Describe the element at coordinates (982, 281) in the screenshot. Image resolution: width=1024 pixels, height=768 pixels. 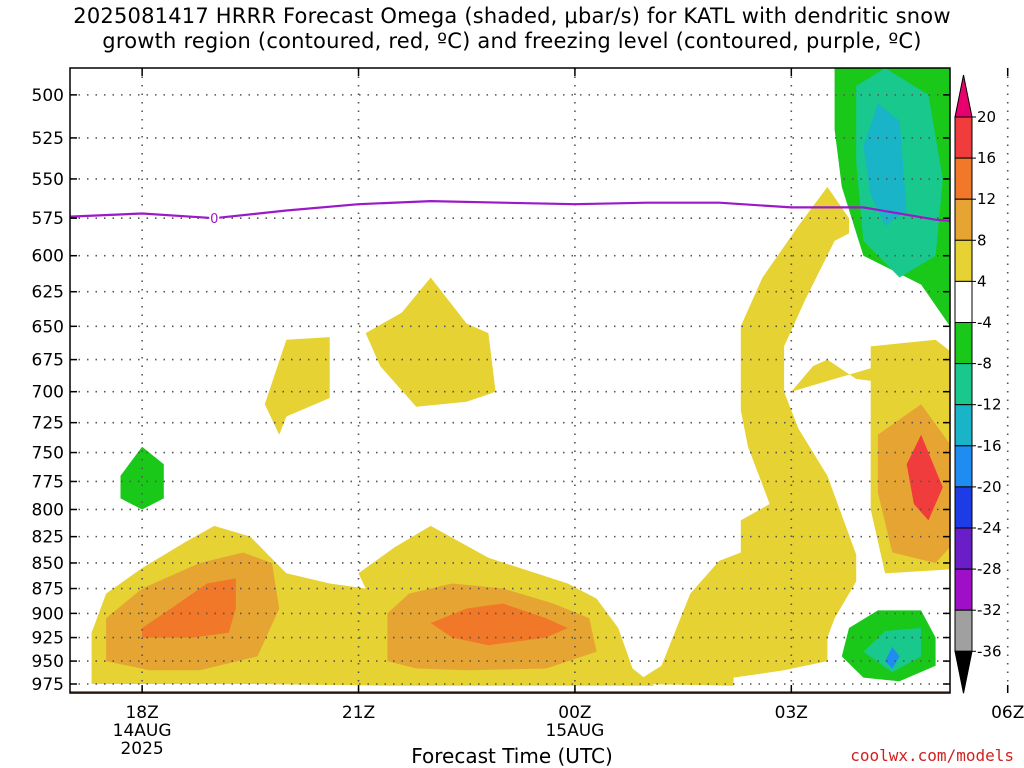
I see `colorbar-label: 4` at that location.